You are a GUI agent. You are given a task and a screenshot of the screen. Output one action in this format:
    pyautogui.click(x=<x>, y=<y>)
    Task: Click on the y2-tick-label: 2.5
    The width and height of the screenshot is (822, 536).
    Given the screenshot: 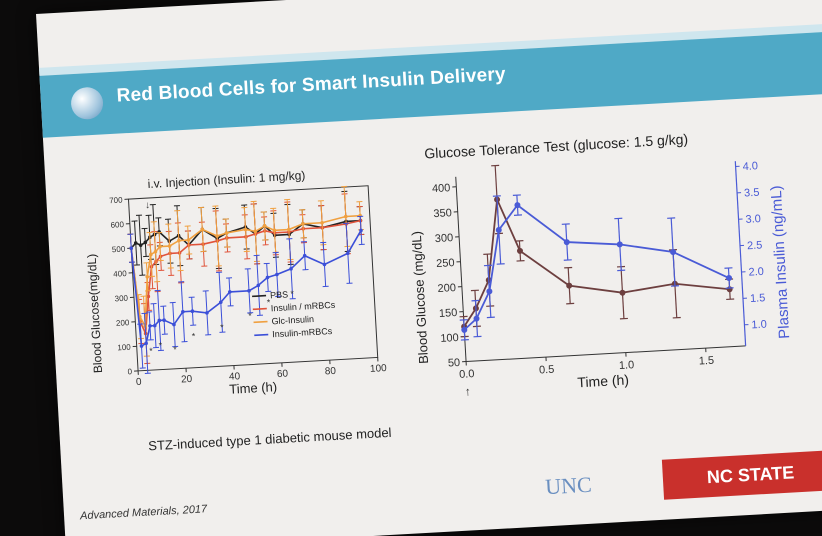 What is the action you would take?
    pyautogui.click(x=755, y=245)
    